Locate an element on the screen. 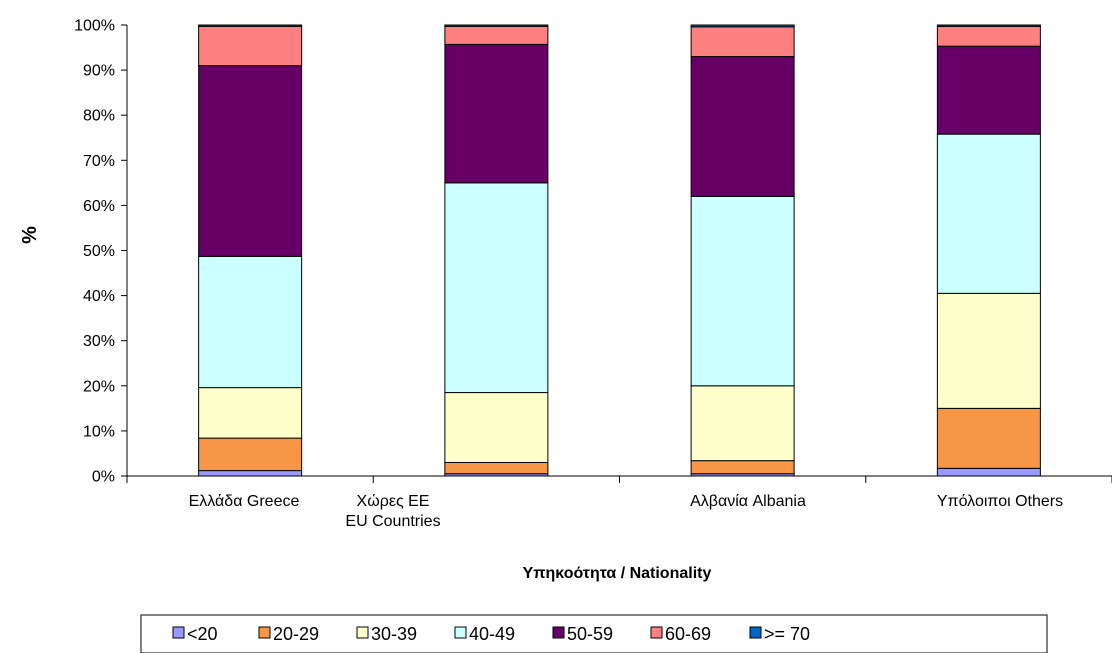  legend-frame is located at coordinates (594, 633).